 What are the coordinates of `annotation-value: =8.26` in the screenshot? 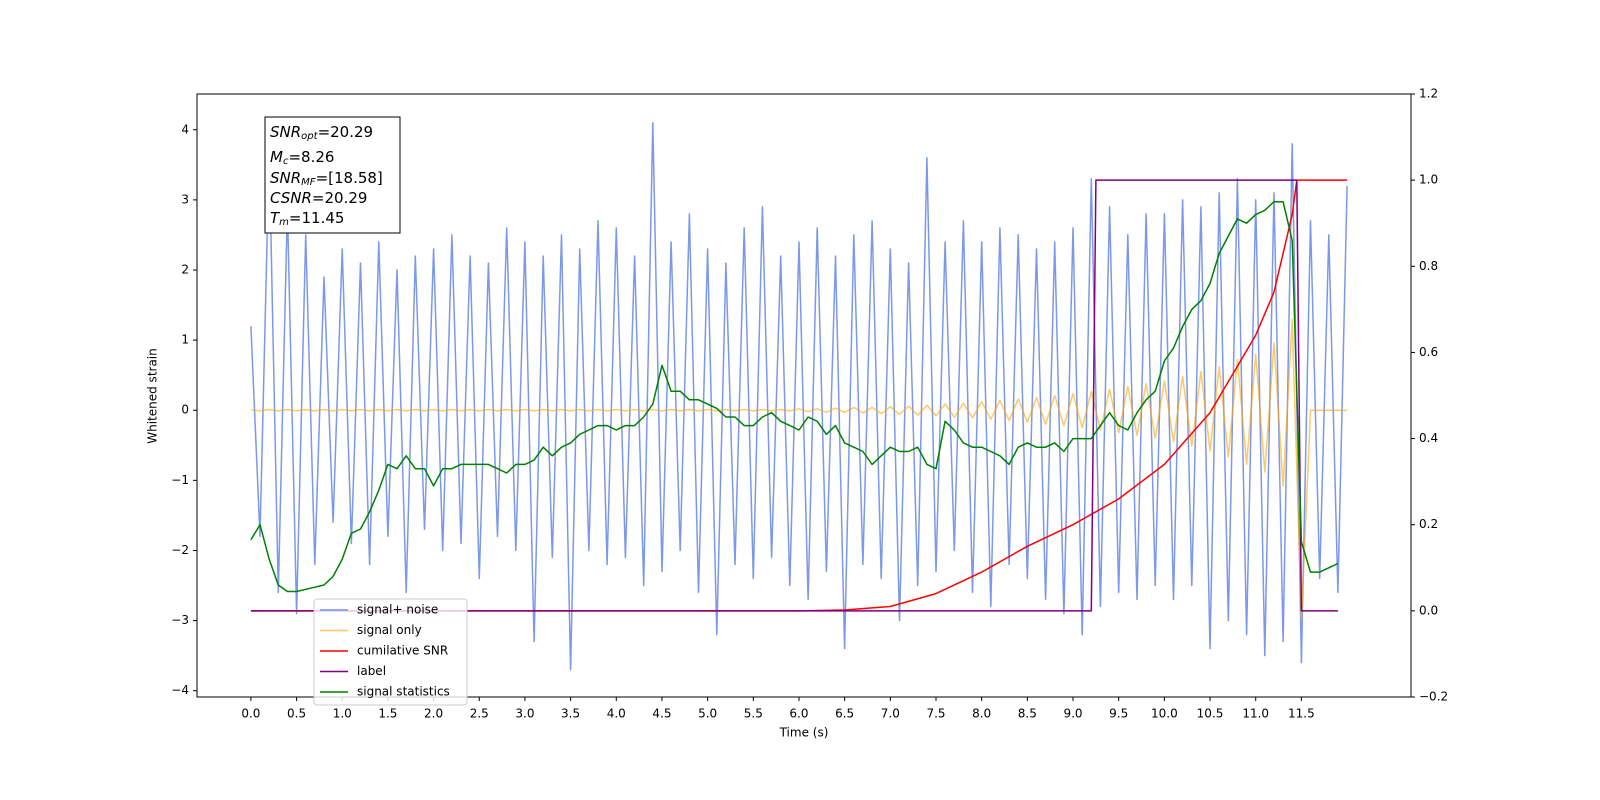 It's located at (311, 157).